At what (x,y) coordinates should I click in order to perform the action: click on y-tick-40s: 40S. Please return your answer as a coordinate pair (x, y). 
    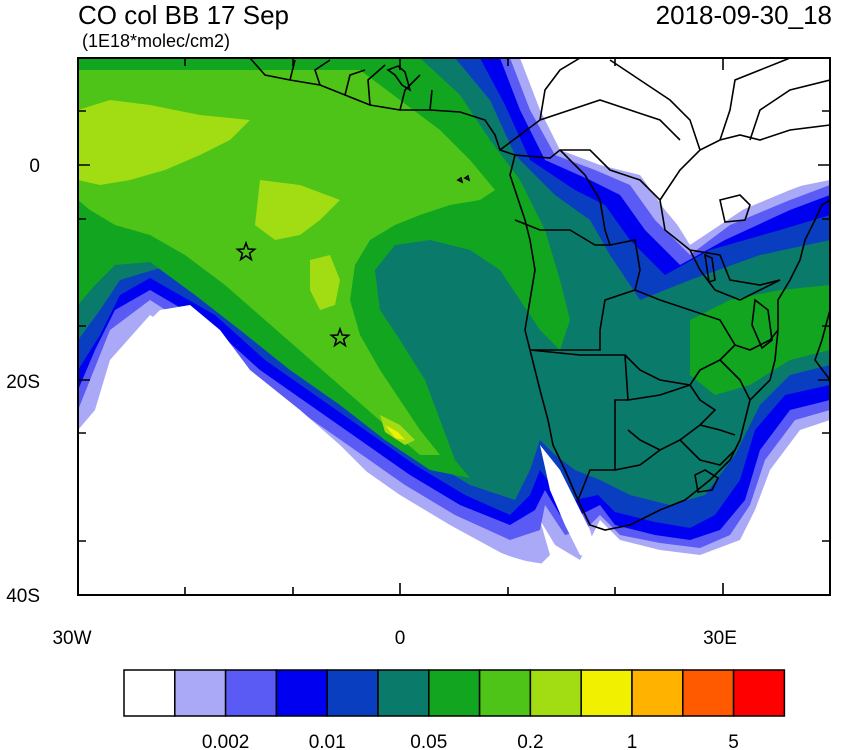
    Looking at the image, I should click on (23, 596).